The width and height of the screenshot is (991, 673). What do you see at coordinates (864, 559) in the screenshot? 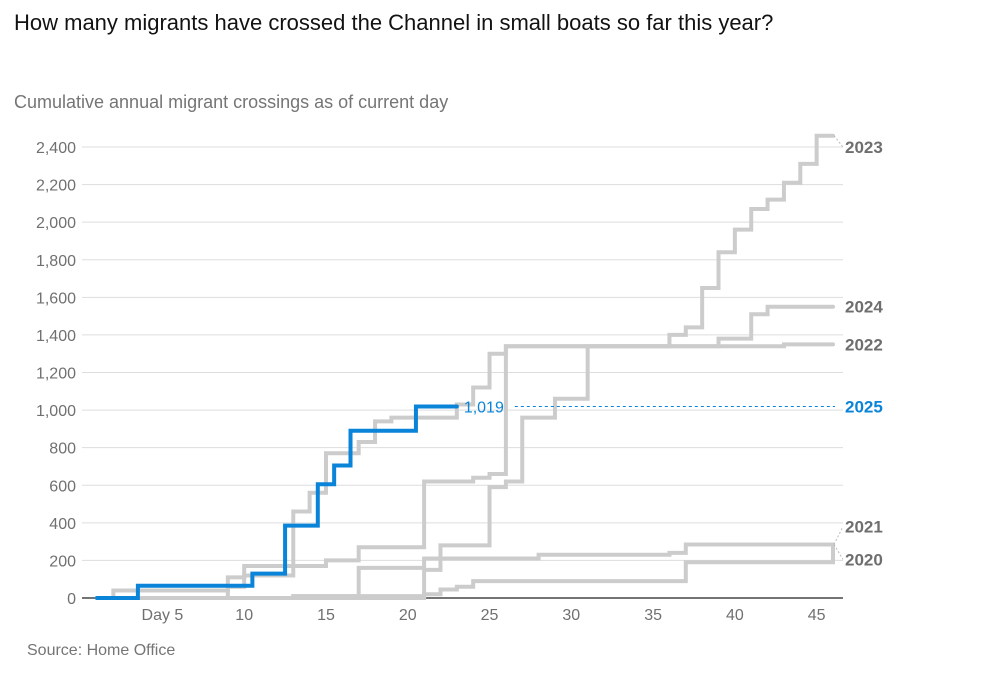
I see `series-label-2020: 2020` at bounding box center [864, 559].